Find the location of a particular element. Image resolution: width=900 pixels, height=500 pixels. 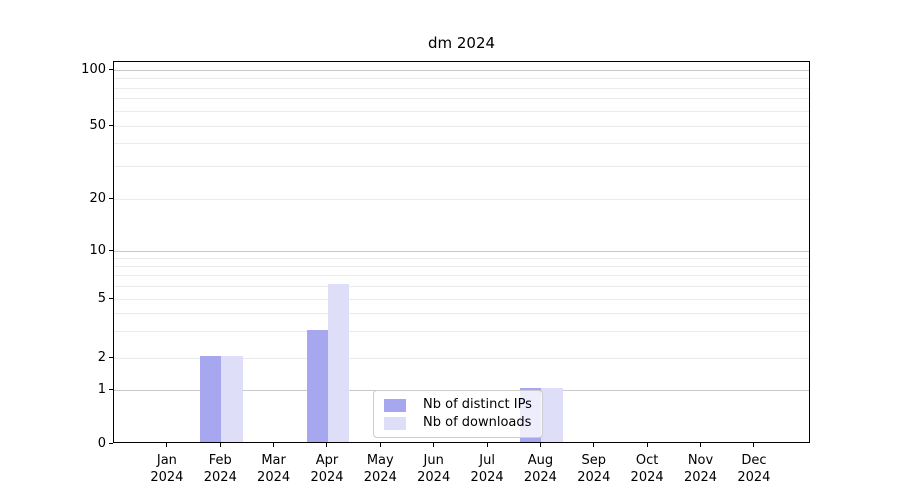

bar-distinct-ips-feb is located at coordinates (210, 399).